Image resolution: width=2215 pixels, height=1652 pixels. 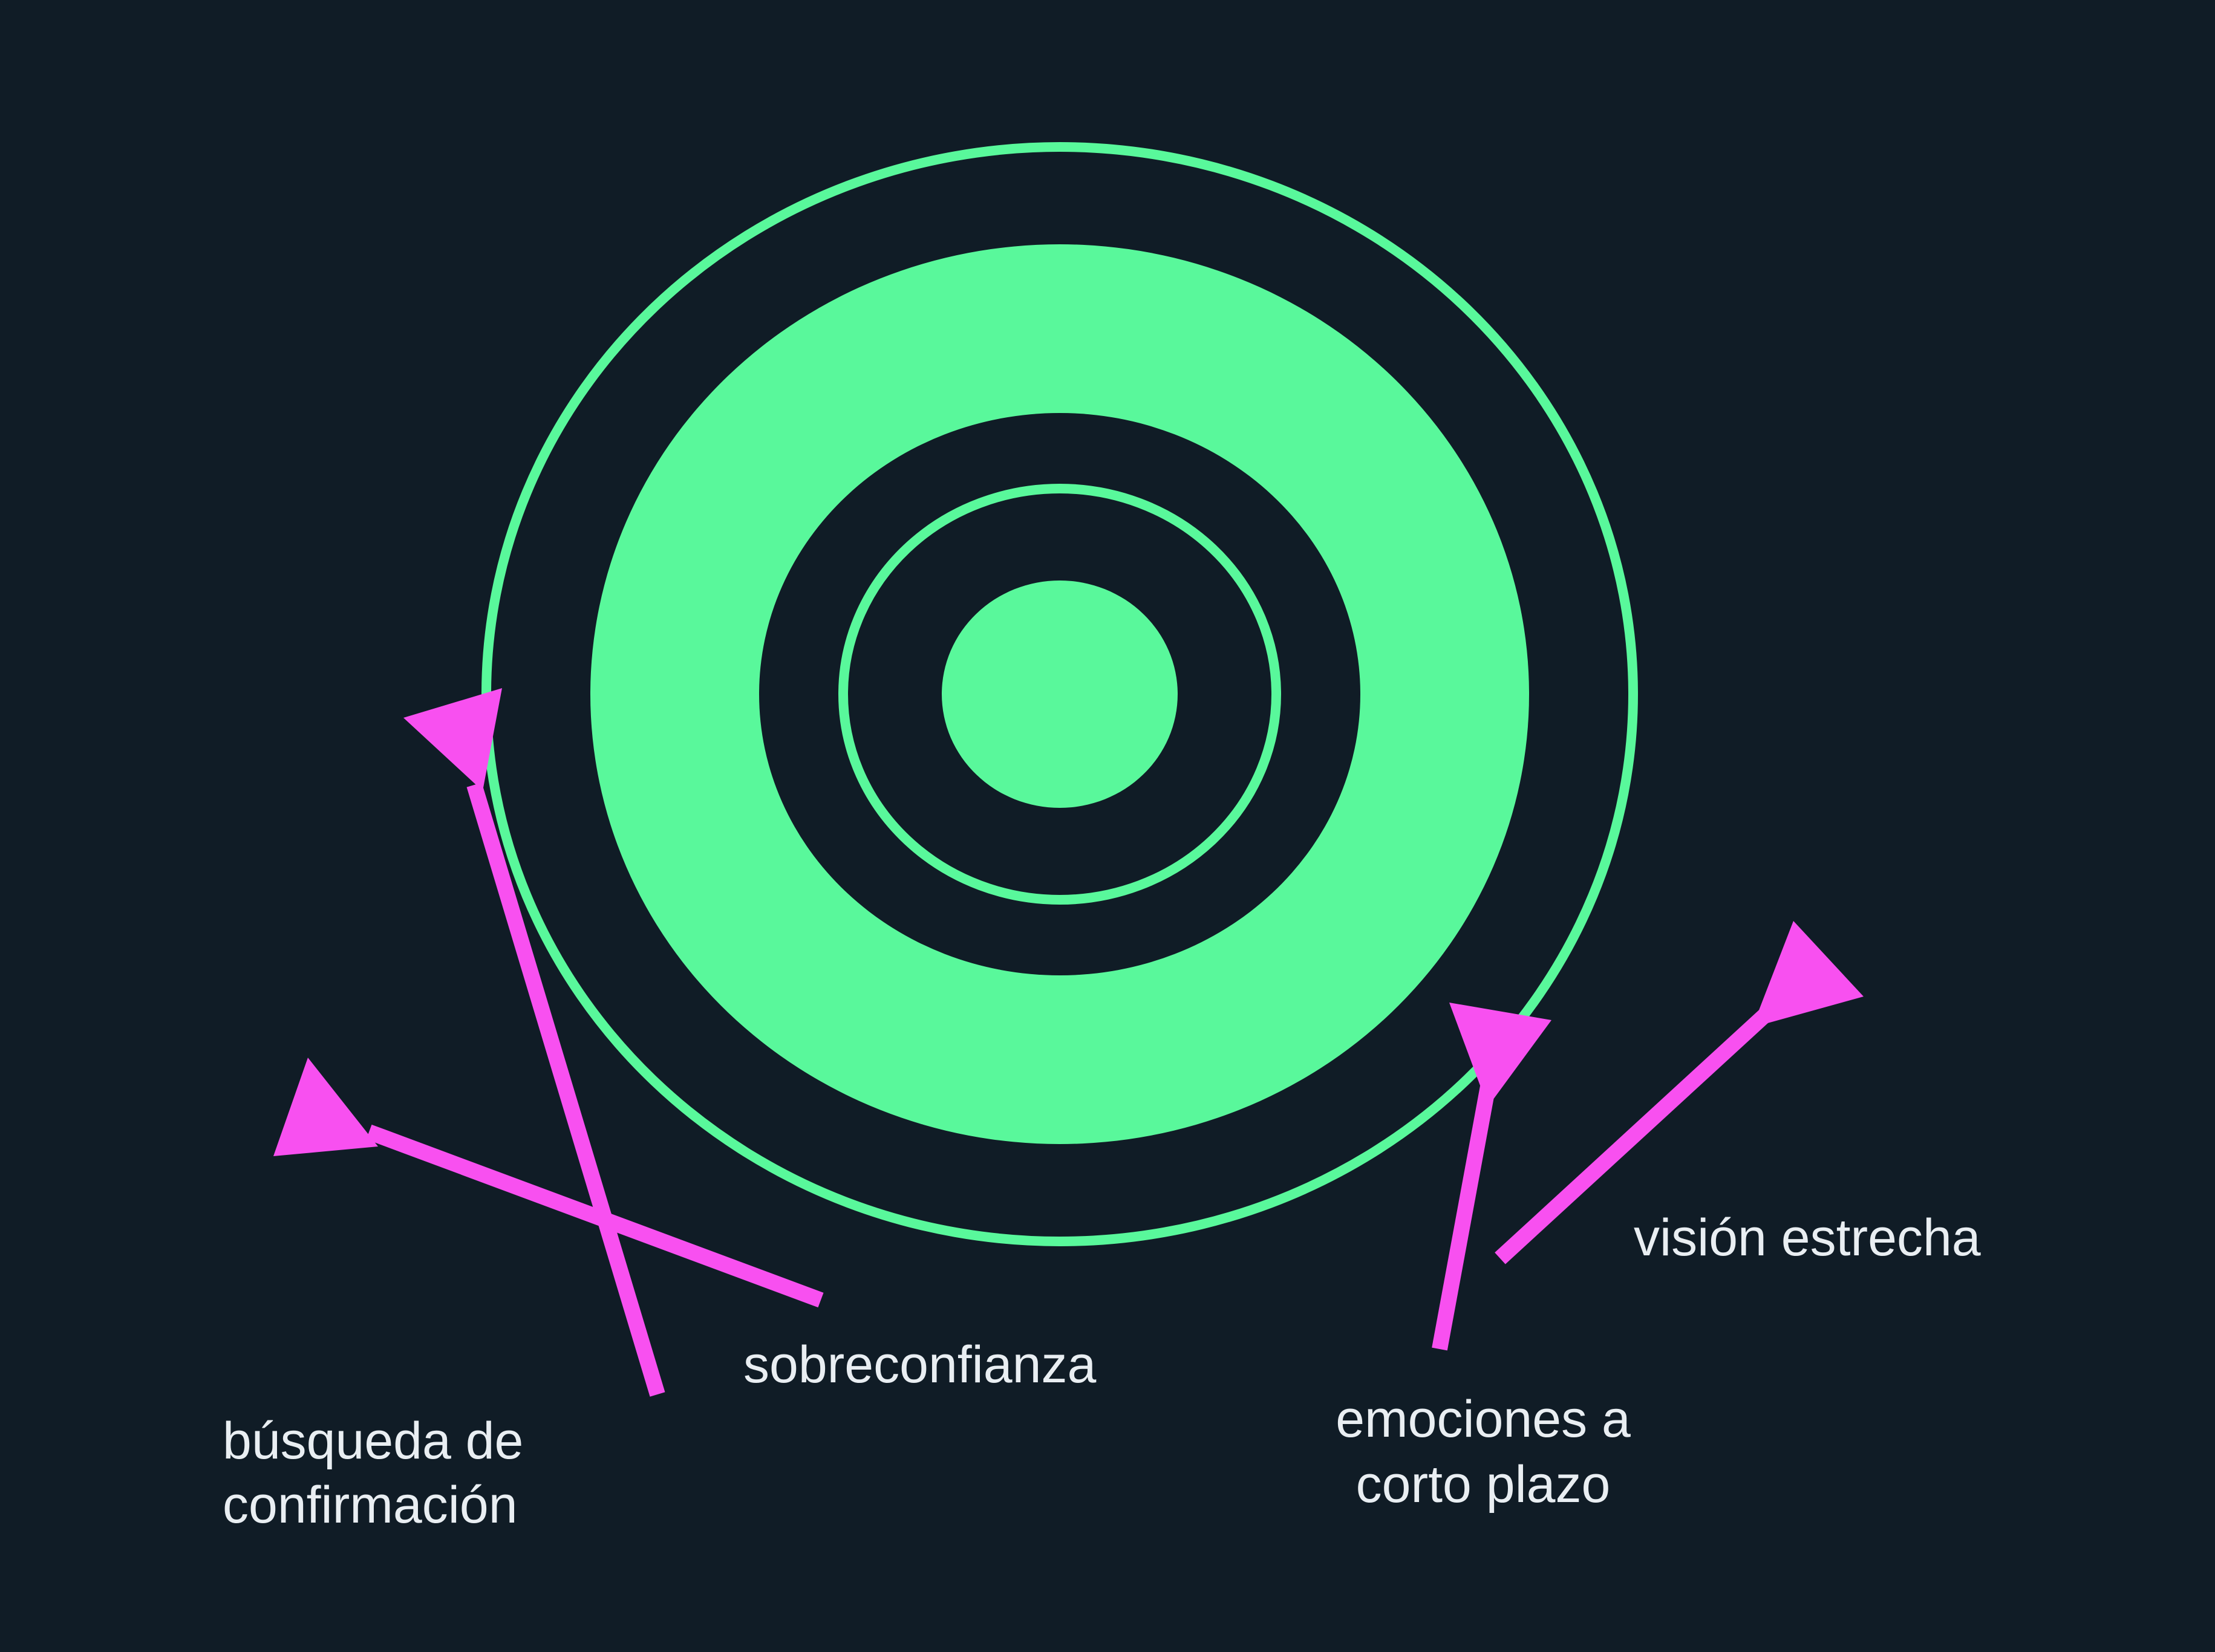 What do you see at coordinates (1808, 1238) in the screenshot?
I see `label-narrow-vision: visión estrecha` at bounding box center [1808, 1238].